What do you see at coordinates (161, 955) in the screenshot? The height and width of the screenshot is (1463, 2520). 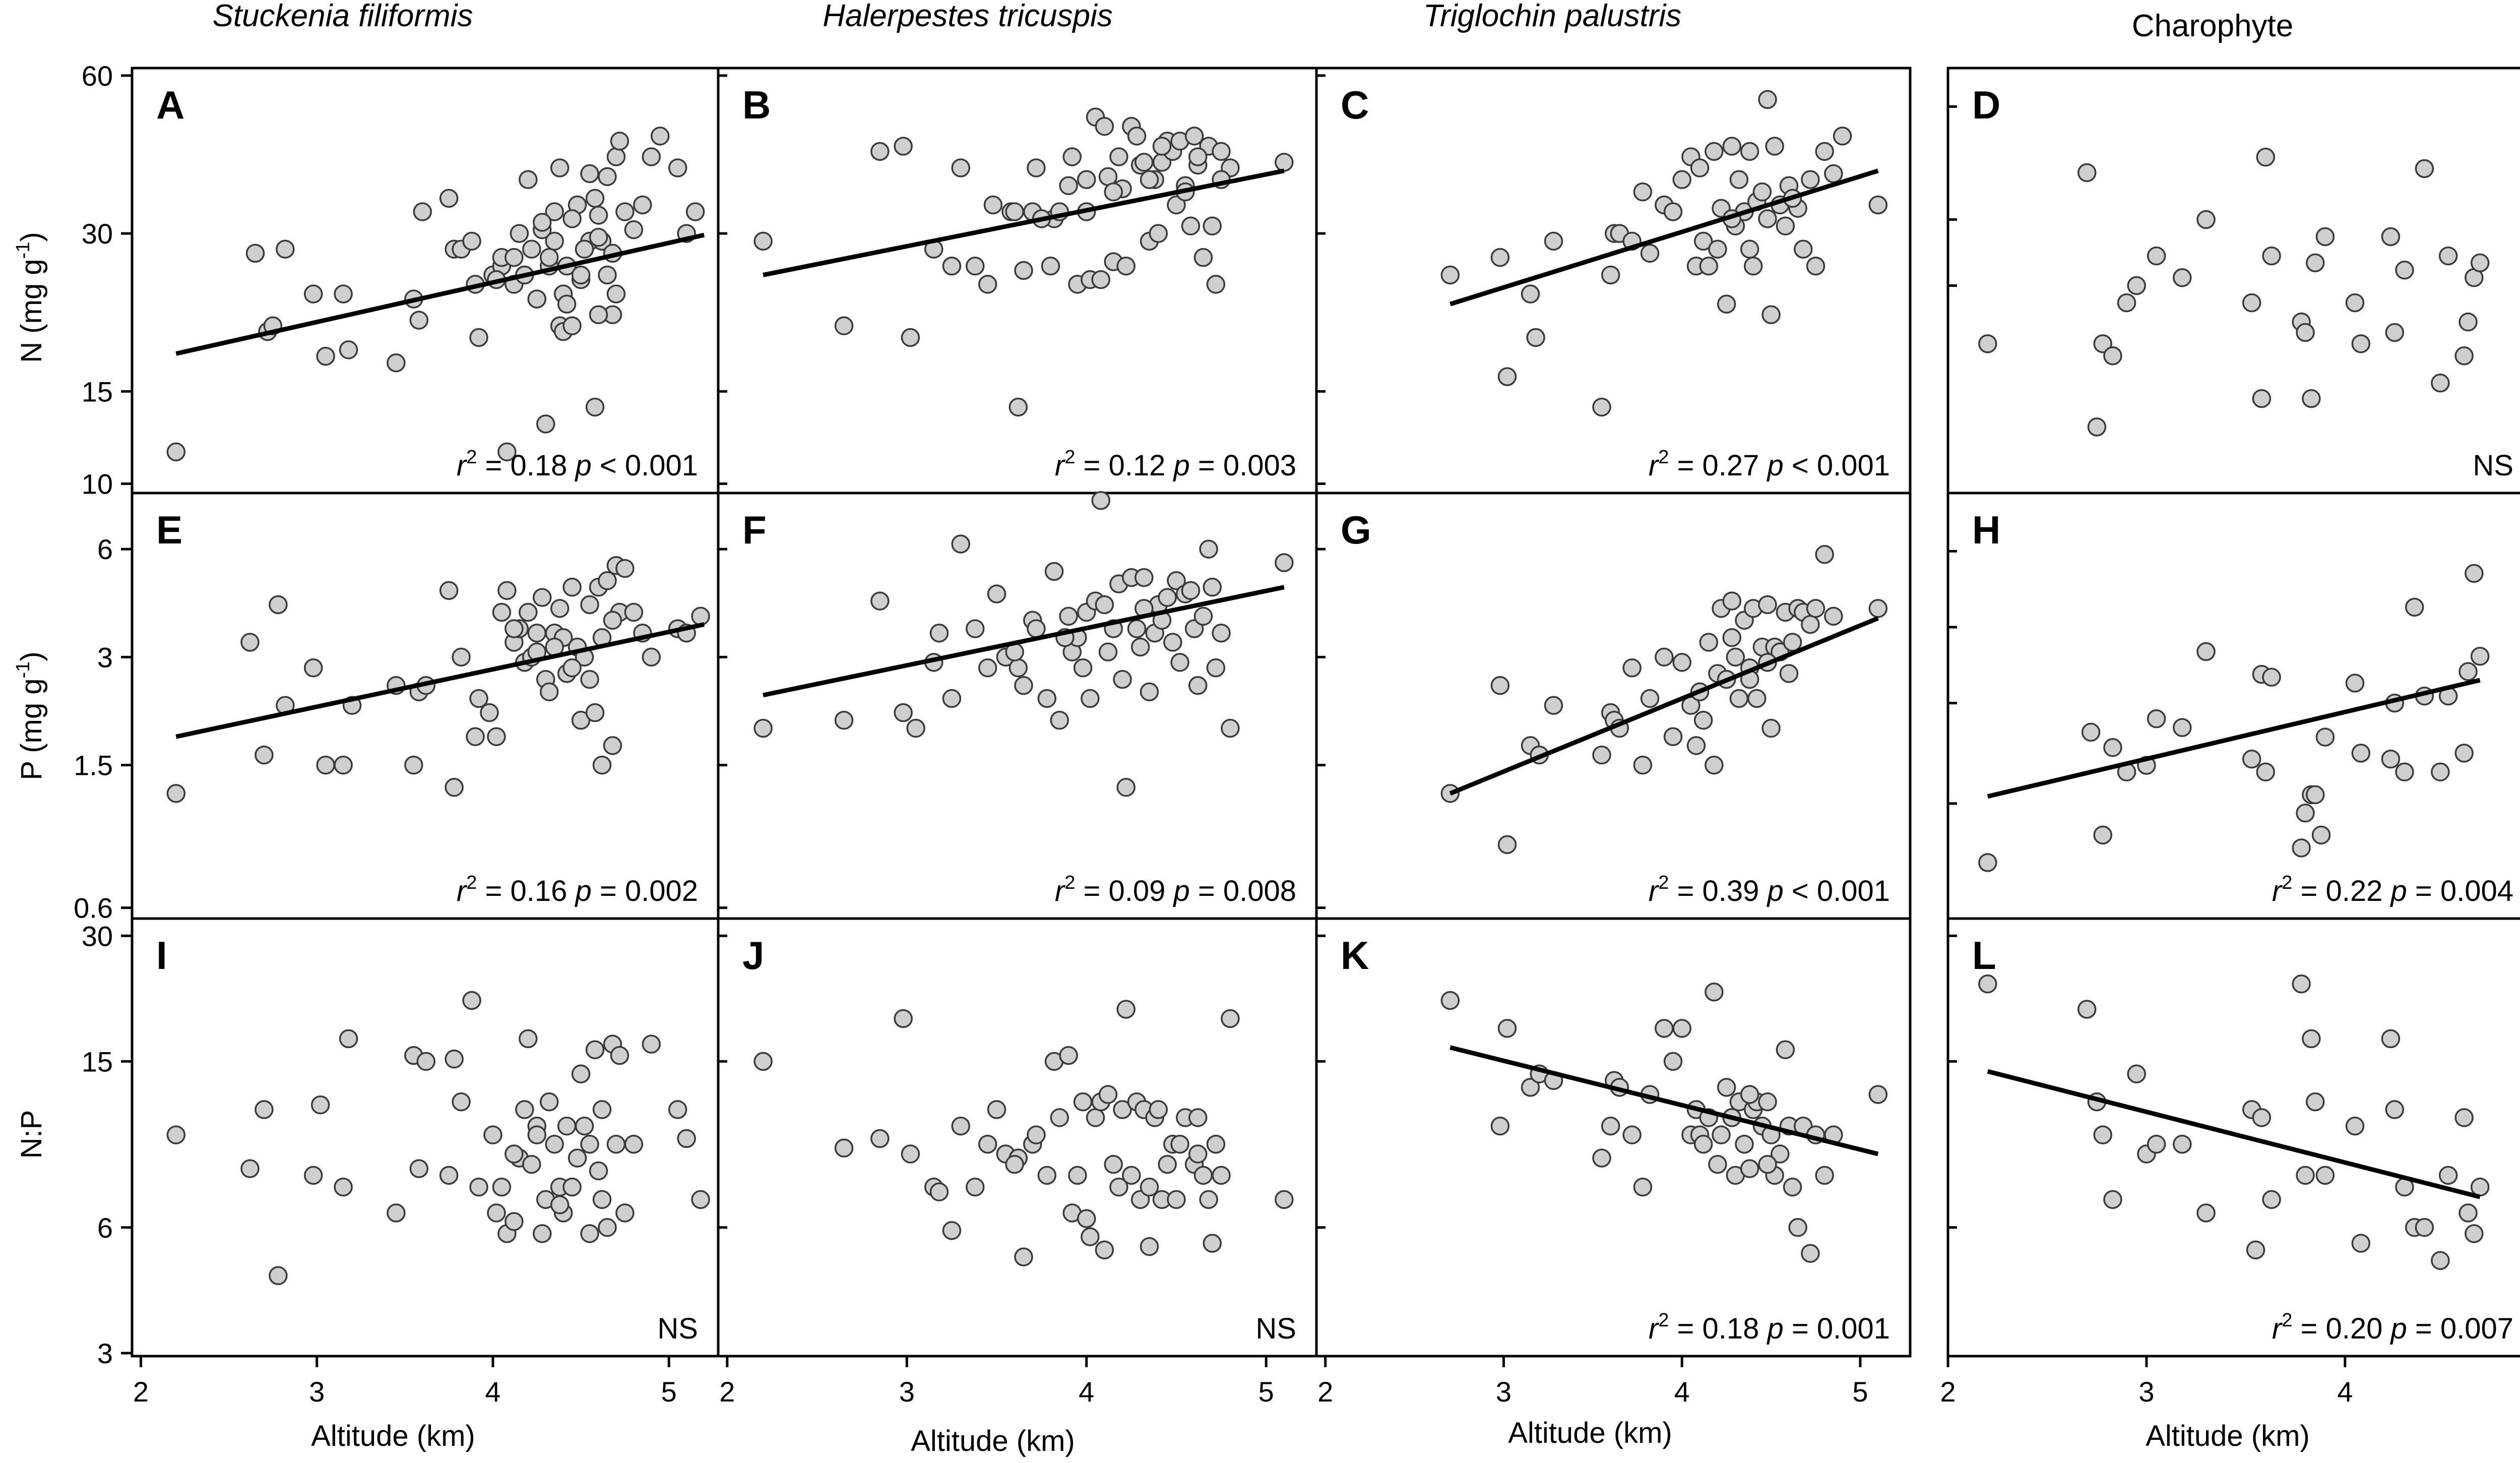 I see `panel-letter: I` at bounding box center [161, 955].